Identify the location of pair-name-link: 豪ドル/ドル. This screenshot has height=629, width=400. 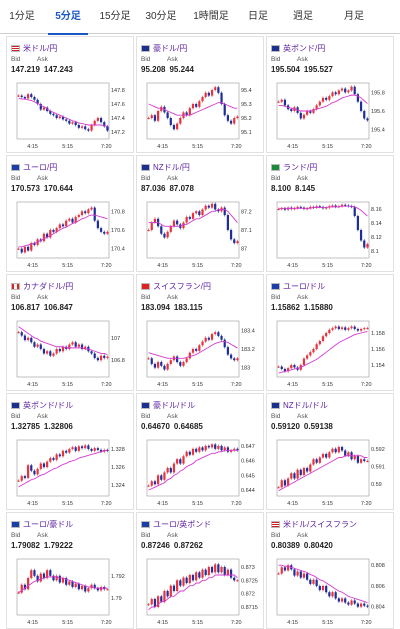
(174, 405).